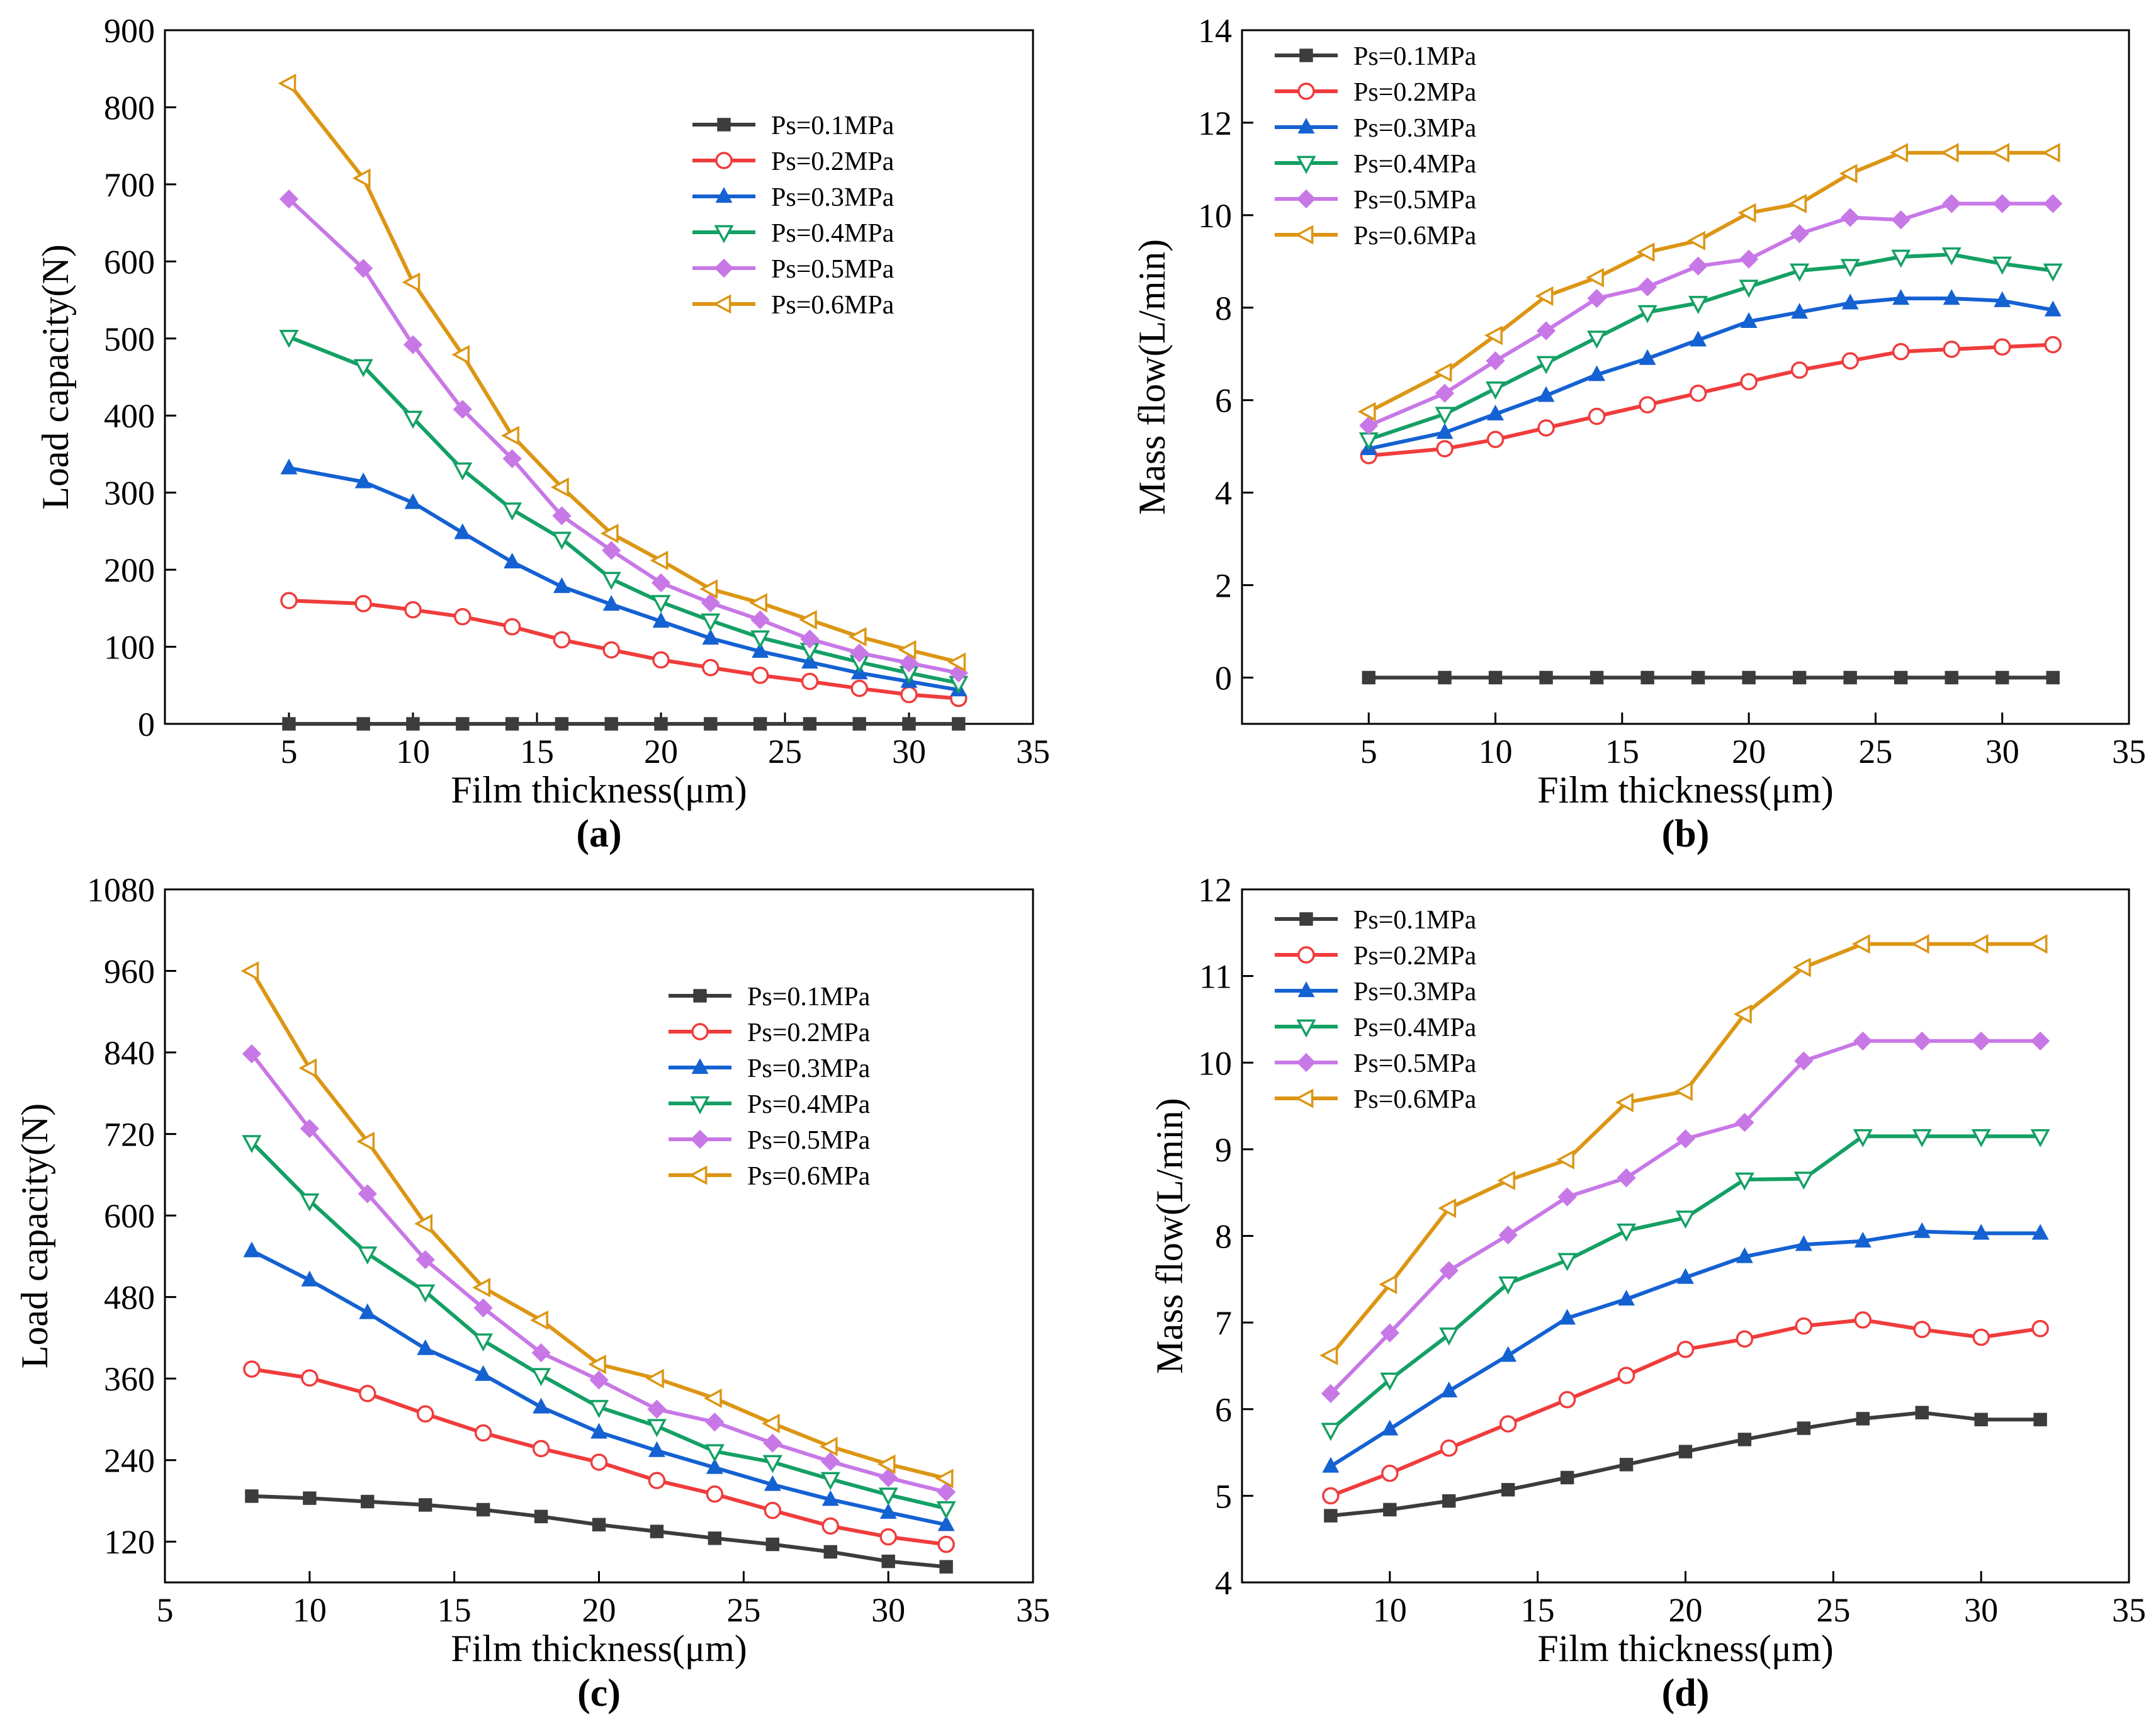 This screenshot has height=1736, width=2151. I want to click on legend-label: Ps=0.4MPa, so click(1415, 164).